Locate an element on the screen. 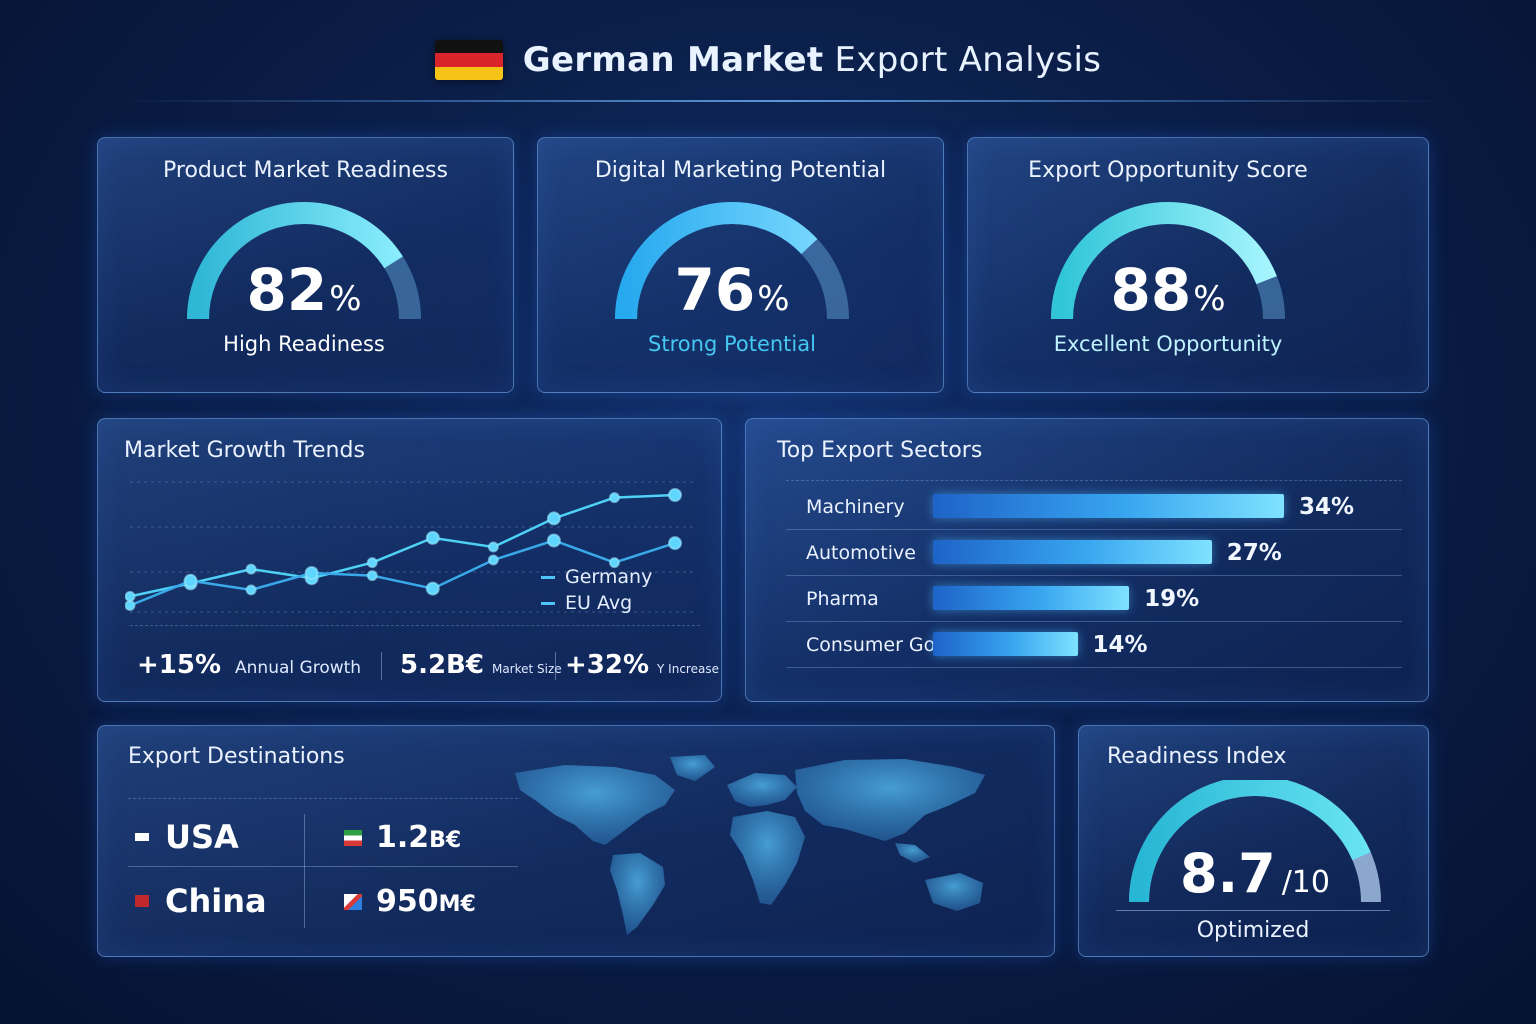 The height and width of the screenshot is (1024, 1536). destination-china: China is located at coordinates (201, 901).